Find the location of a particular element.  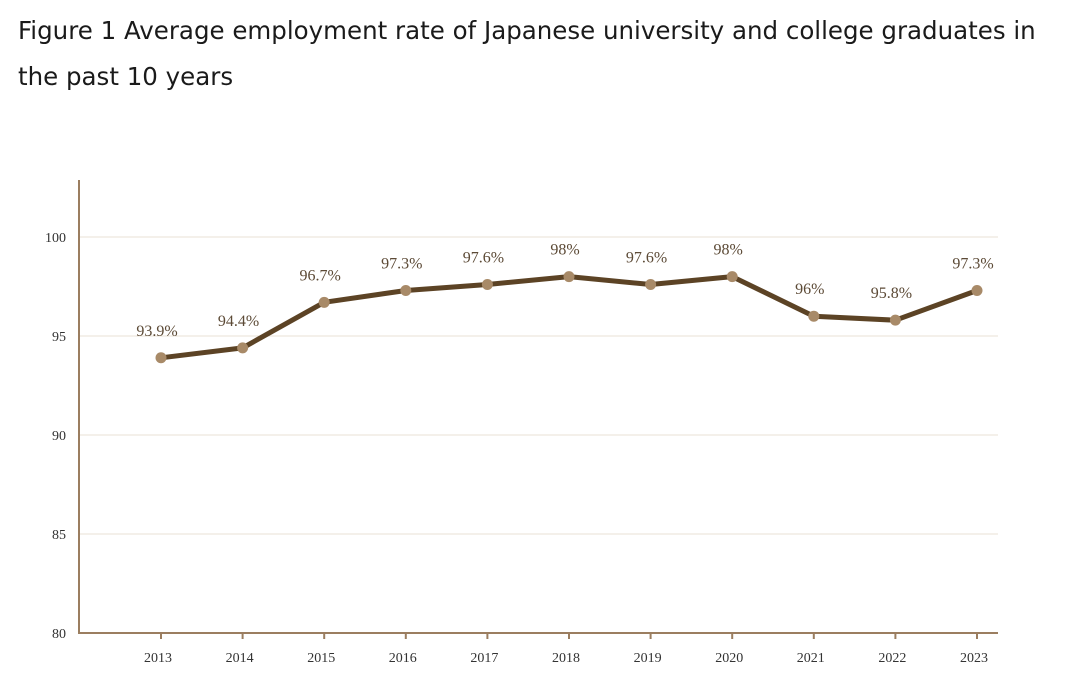

data-point-2021 is located at coordinates (814, 316).